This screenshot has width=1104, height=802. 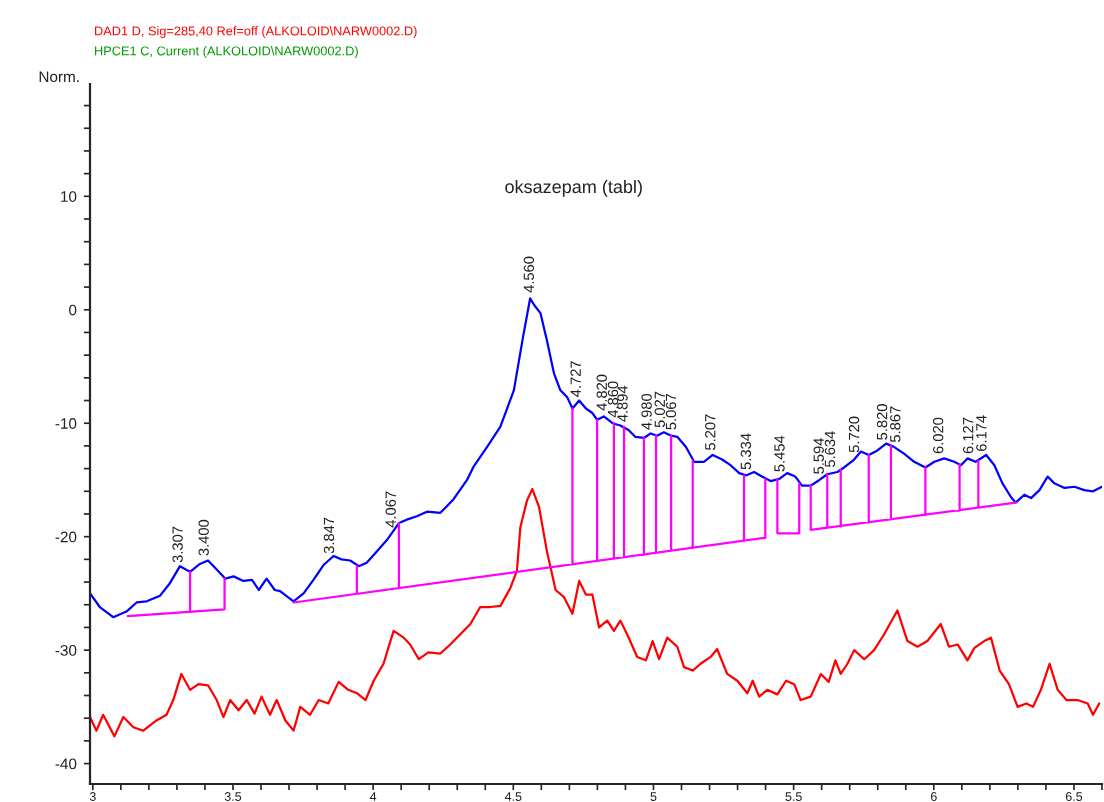 I want to click on text: oksazepam (tabl), so click(x=573, y=188).